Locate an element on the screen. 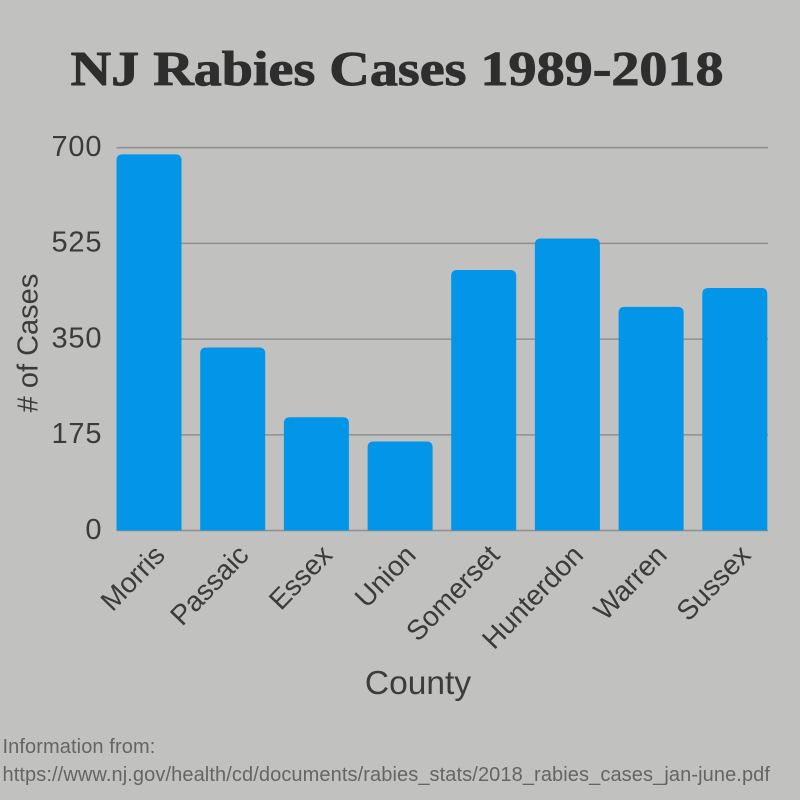 Image resolution: width=800 pixels, height=800 pixels. svg-text: 0 is located at coordinates (93, 530).